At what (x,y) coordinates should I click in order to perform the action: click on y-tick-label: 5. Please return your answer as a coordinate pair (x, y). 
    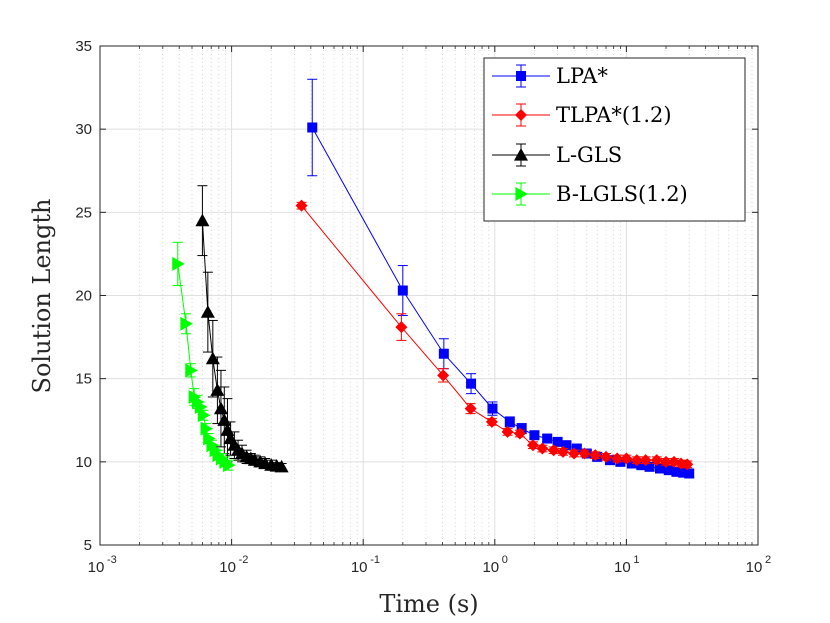
    Looking at the image, I should click on (88, 545).